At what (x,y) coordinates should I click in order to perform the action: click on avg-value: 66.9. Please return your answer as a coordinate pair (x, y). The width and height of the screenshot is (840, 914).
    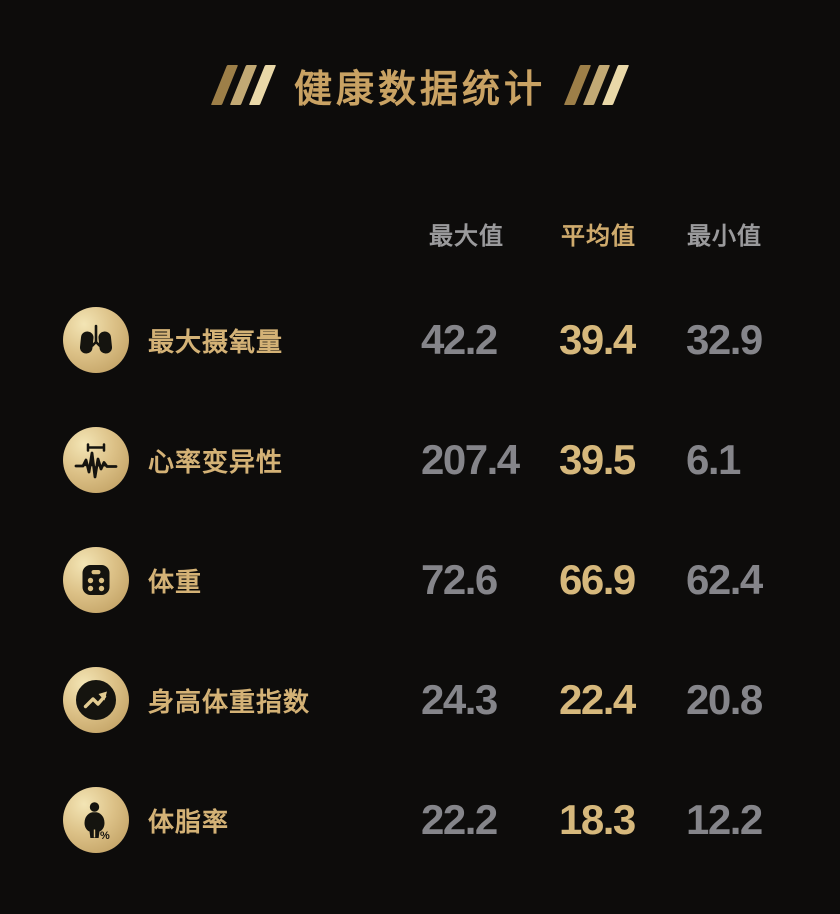
    Looking at the image, I should click on (597, 579).